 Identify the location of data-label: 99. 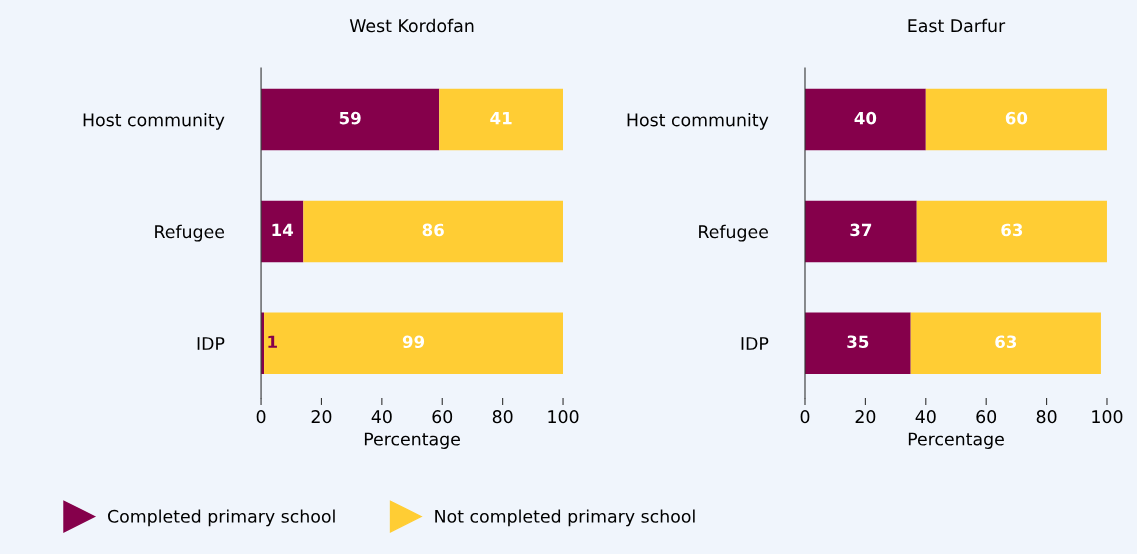
(413, 342).